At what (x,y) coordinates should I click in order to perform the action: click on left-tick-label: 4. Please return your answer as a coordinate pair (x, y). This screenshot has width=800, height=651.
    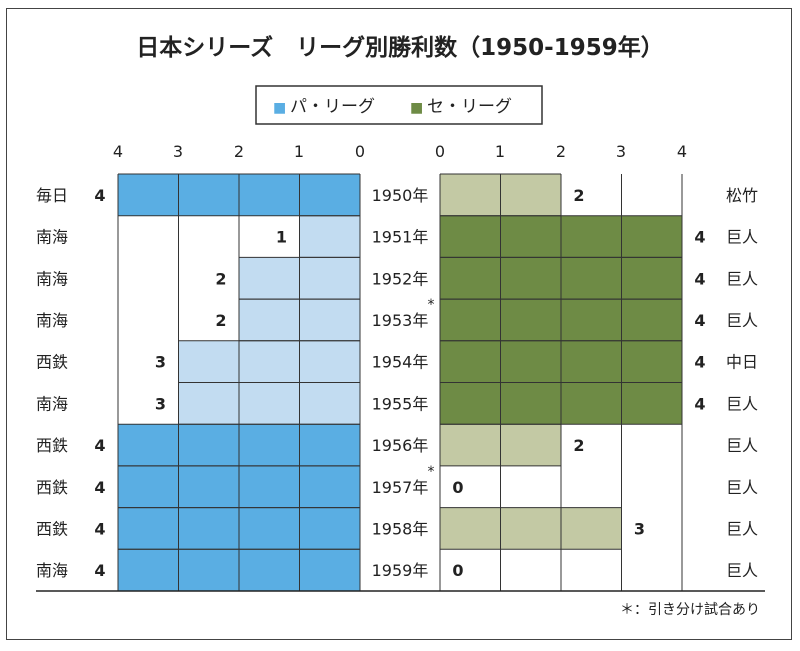
    Looking at the image, I should click on (118, 151).